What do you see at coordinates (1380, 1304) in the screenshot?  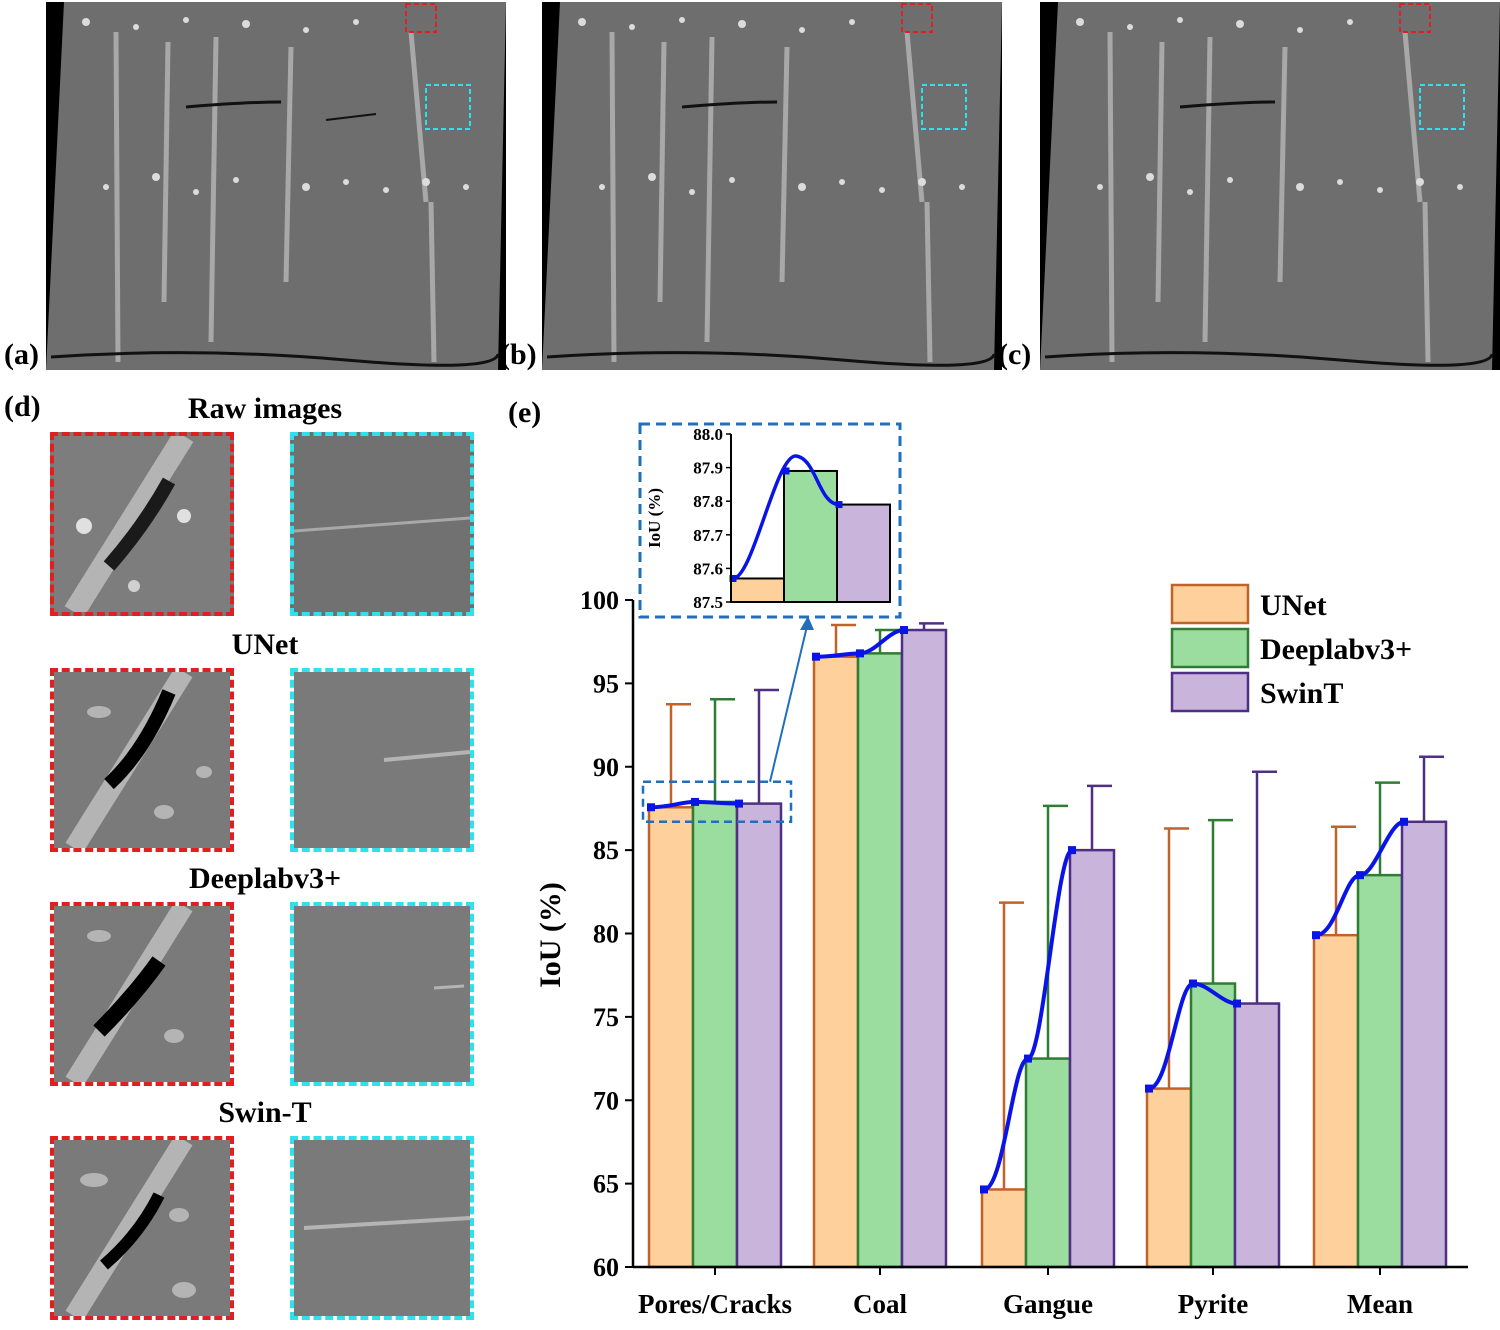 I see `x-tick-label-4: Mean` at bounding box center [1380, 1304].